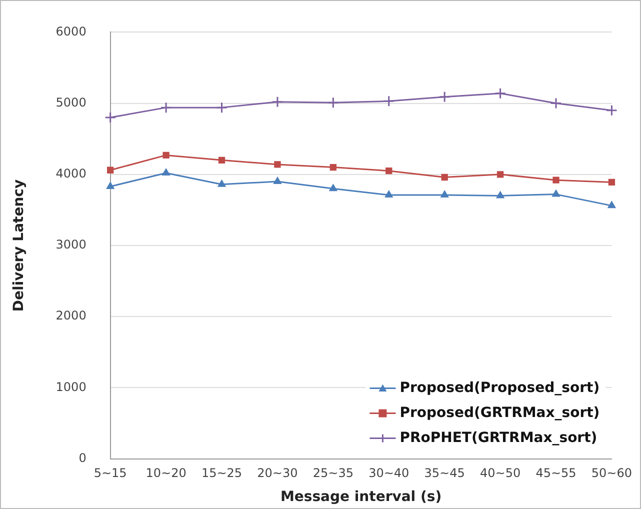 This screenshot has height=509, width=641. Describe the element at coordinates (71, 315) in the screenshot. I see `y-tick-label: 2000` at that location.